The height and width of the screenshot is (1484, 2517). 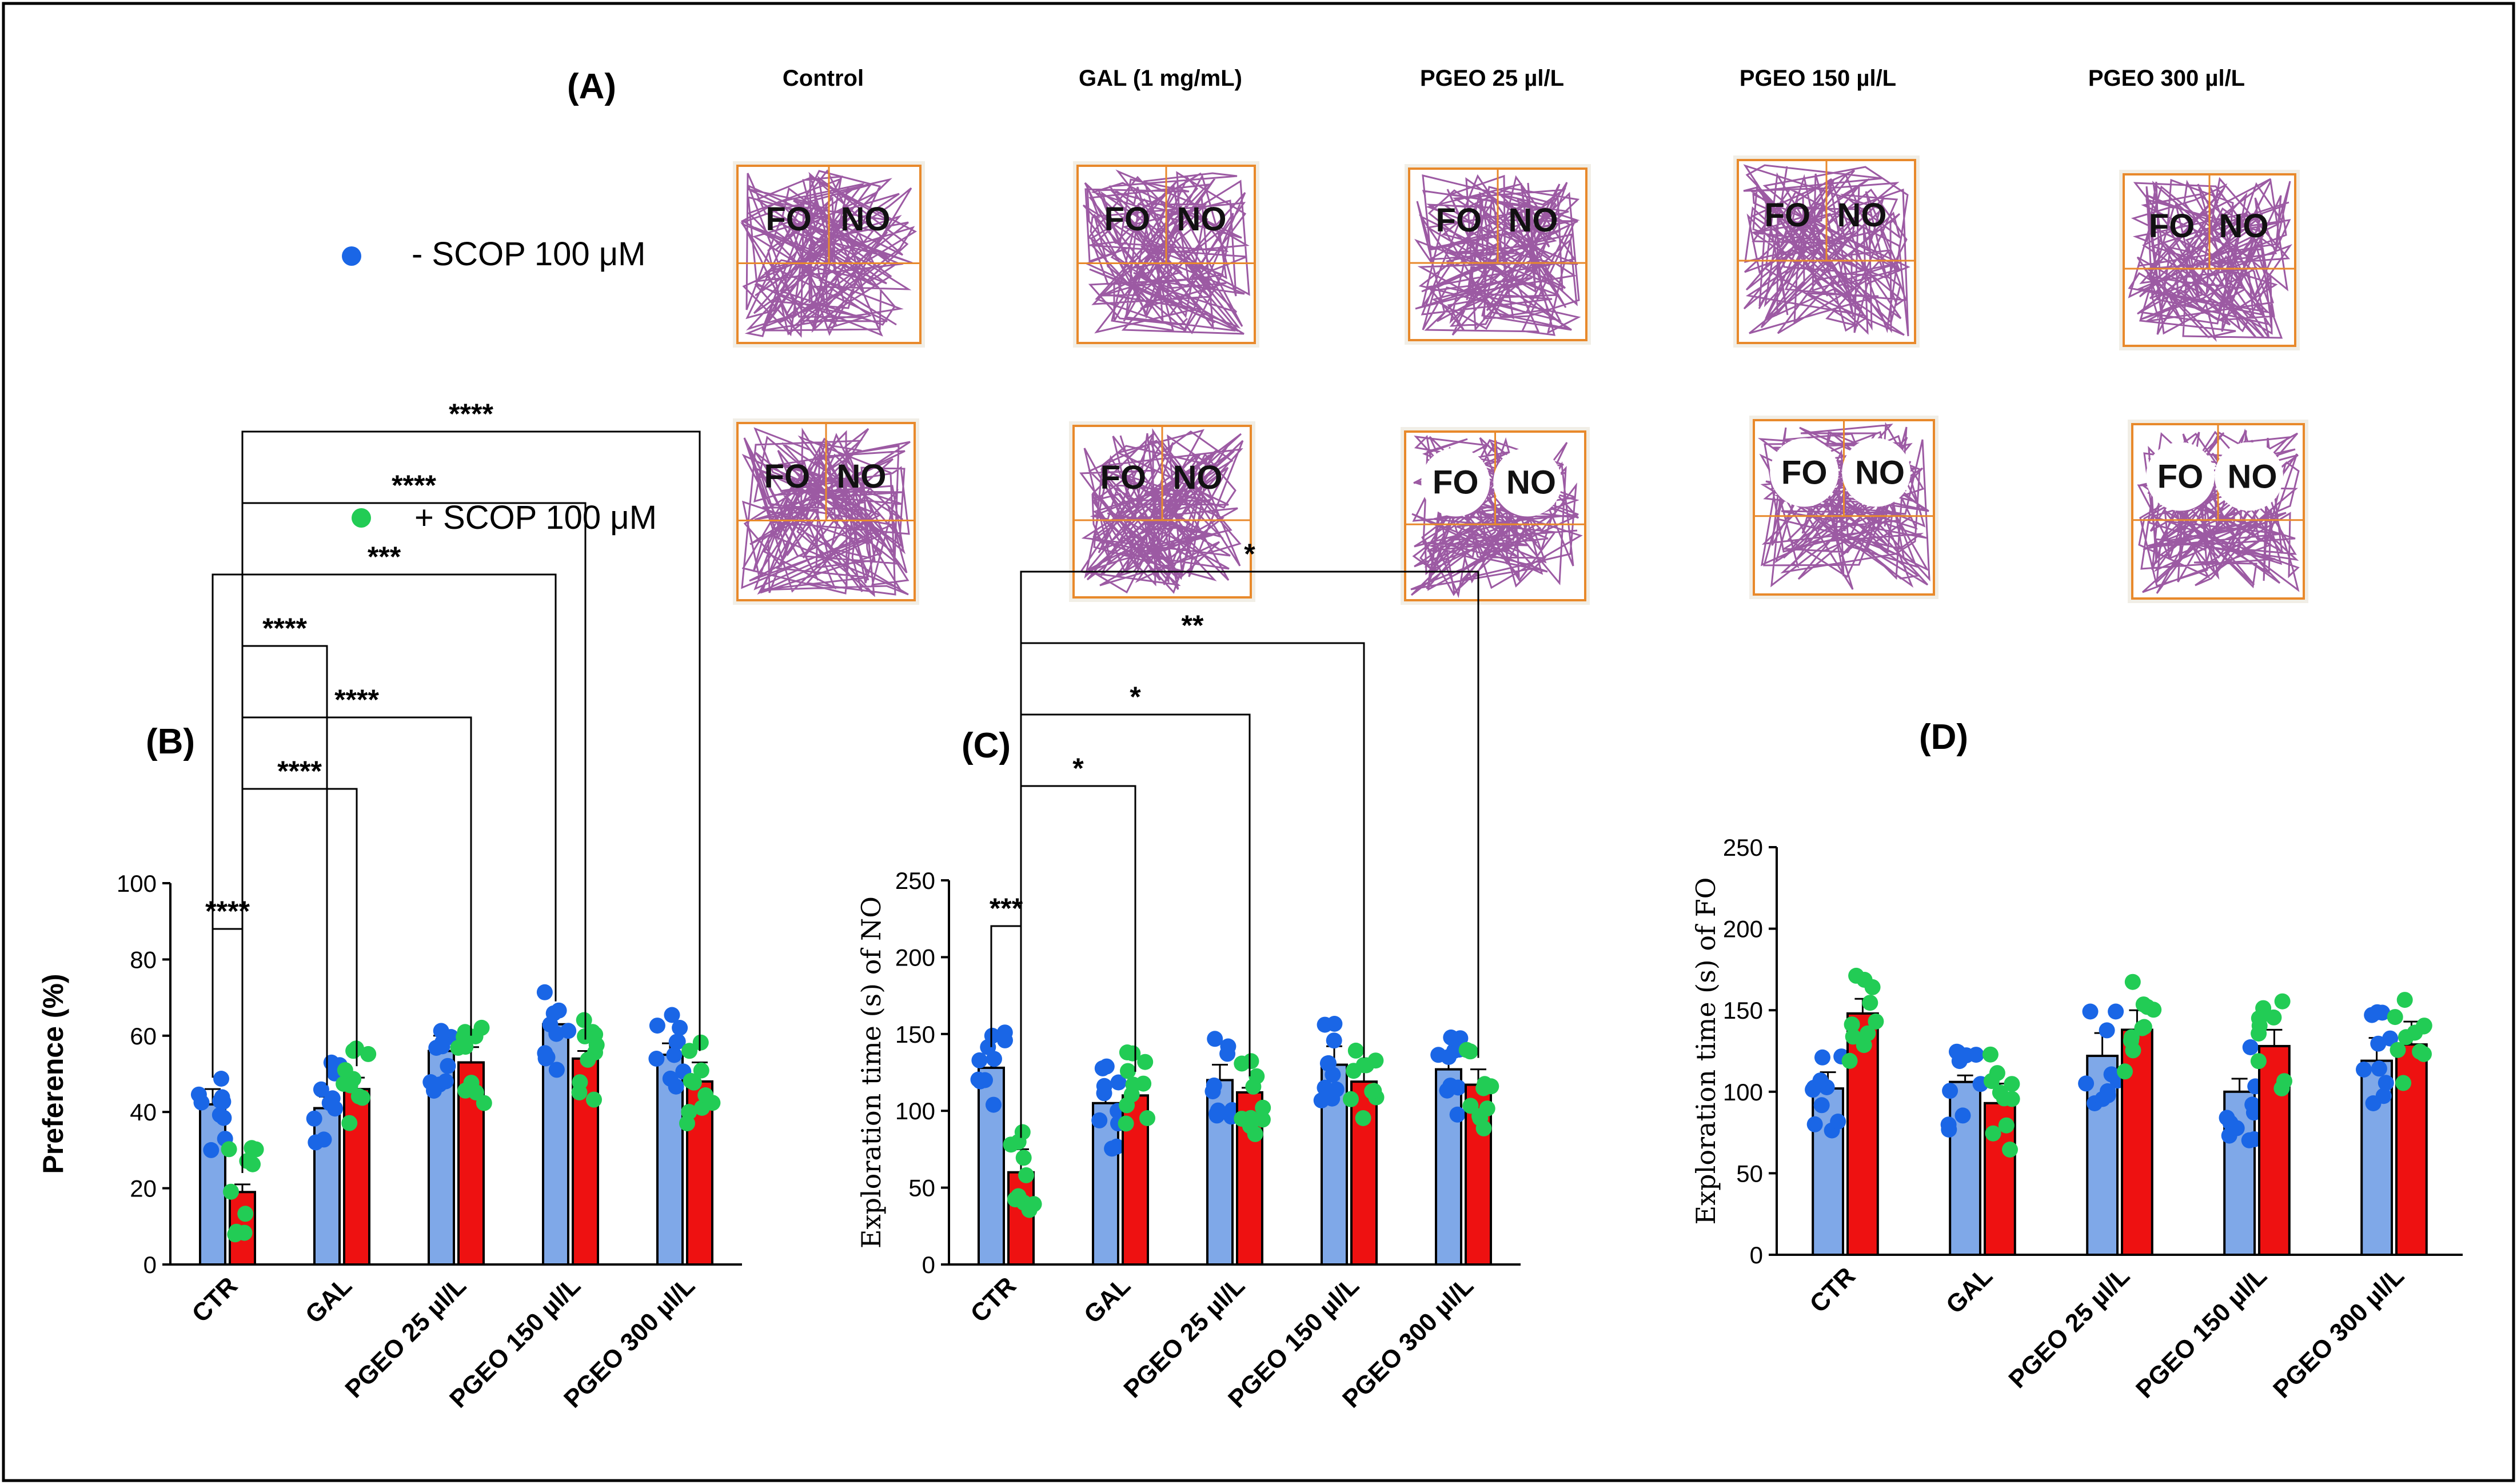 I want to click on significance-label-4: *, so click(x=1249, y=554).